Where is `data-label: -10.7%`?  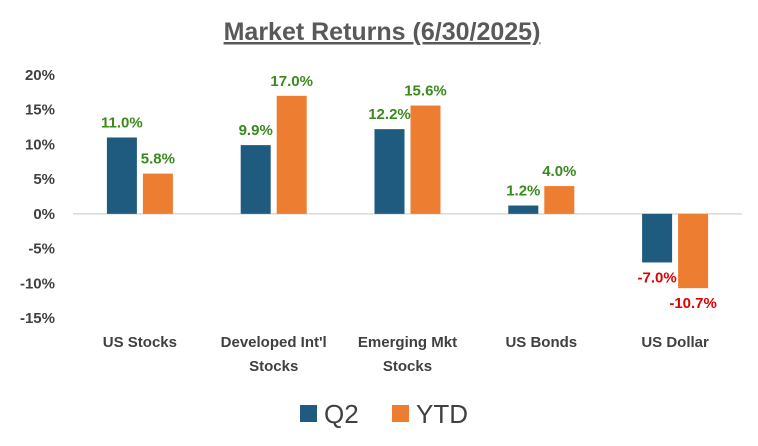
data-label: -10.7% is located at coordinates (693, 303).